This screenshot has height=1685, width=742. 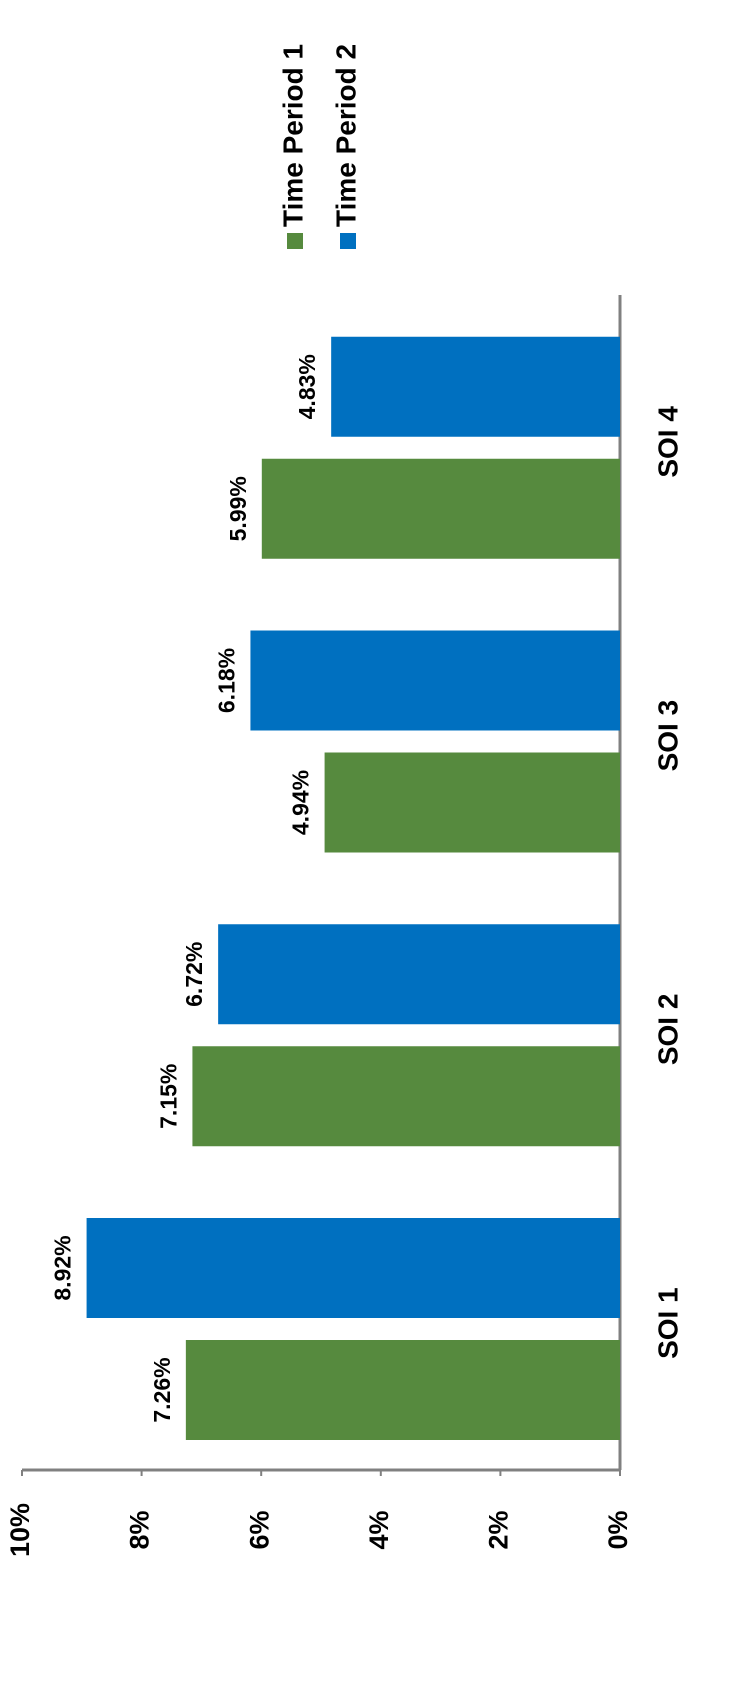 What do you see at coordinates (20, 1530) in the screenshot?
I see `y-tick-label: 10%` at bounding box center [20, 1530].